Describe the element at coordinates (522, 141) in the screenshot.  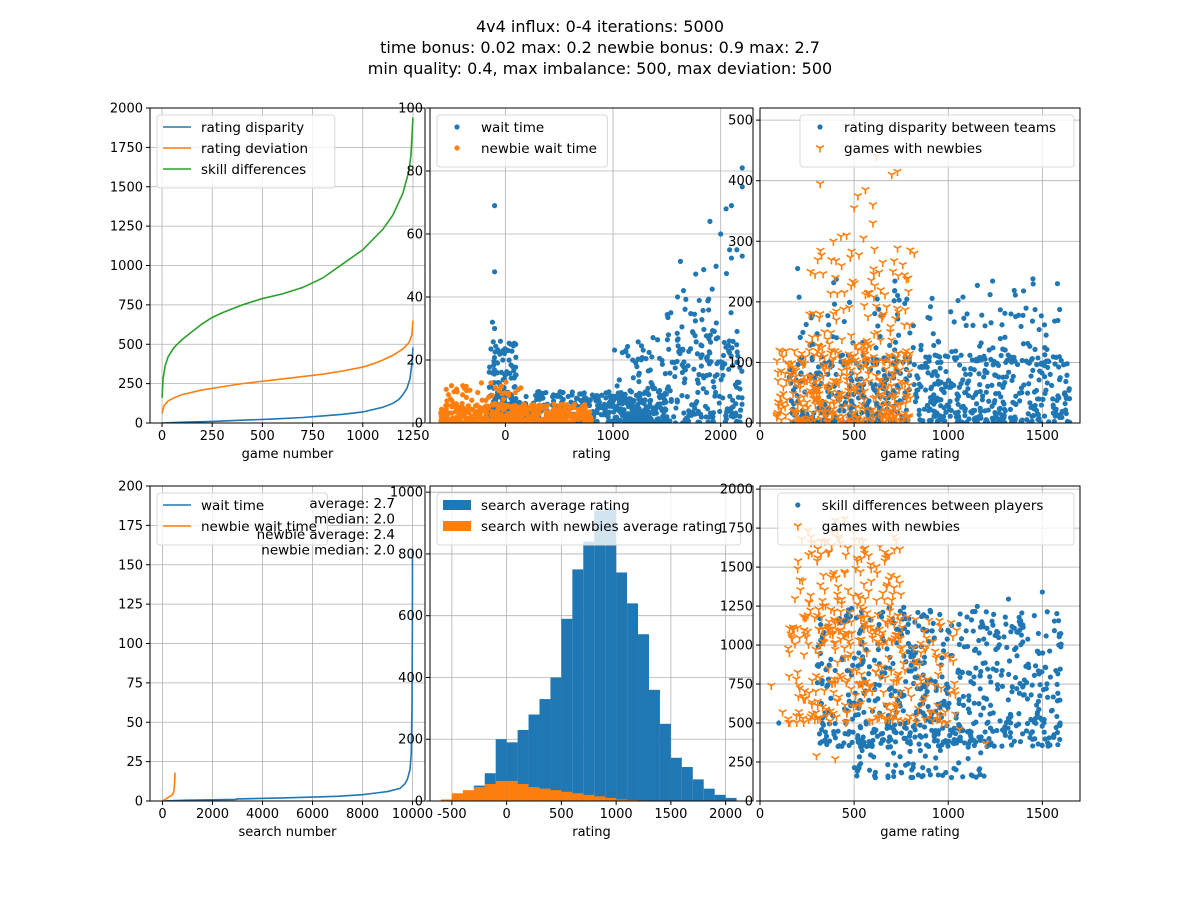
I see `legend-box` at that location.